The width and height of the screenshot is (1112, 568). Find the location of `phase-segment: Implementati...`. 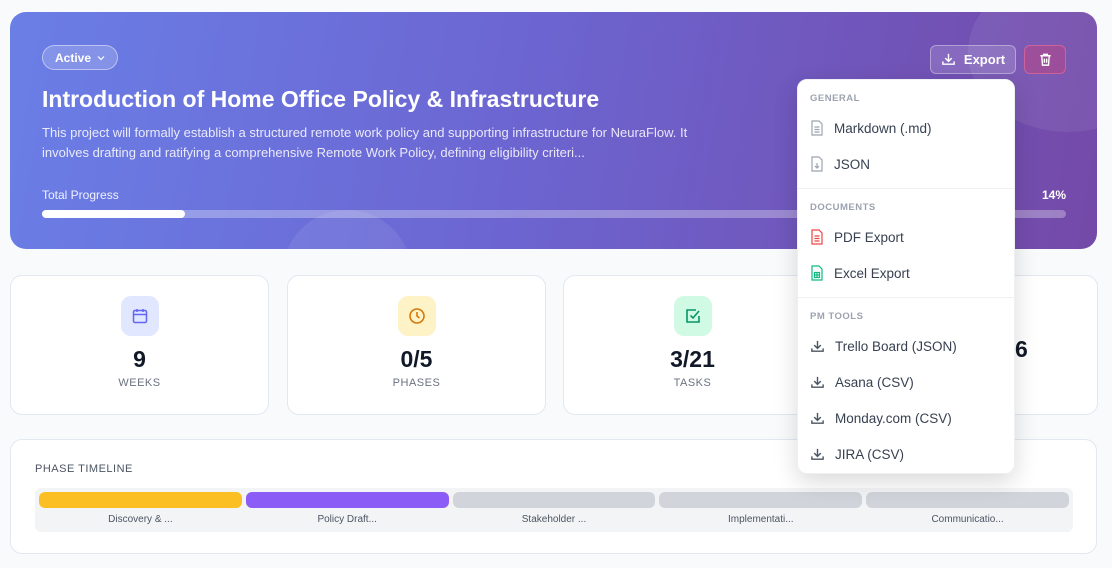

phase-segment: Implementati... is located at coordinates (761, 510).